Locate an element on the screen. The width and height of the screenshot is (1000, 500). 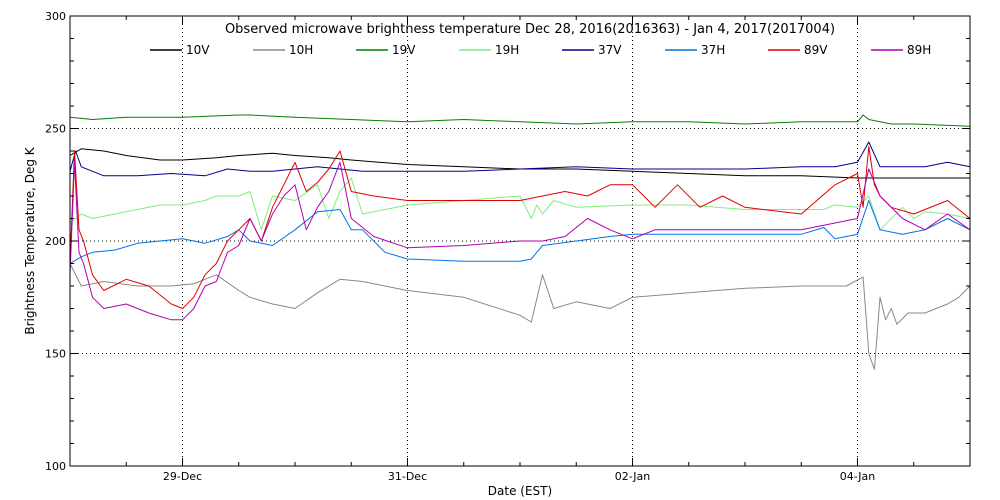
series-line-19v is located at coordinates (520, 120).